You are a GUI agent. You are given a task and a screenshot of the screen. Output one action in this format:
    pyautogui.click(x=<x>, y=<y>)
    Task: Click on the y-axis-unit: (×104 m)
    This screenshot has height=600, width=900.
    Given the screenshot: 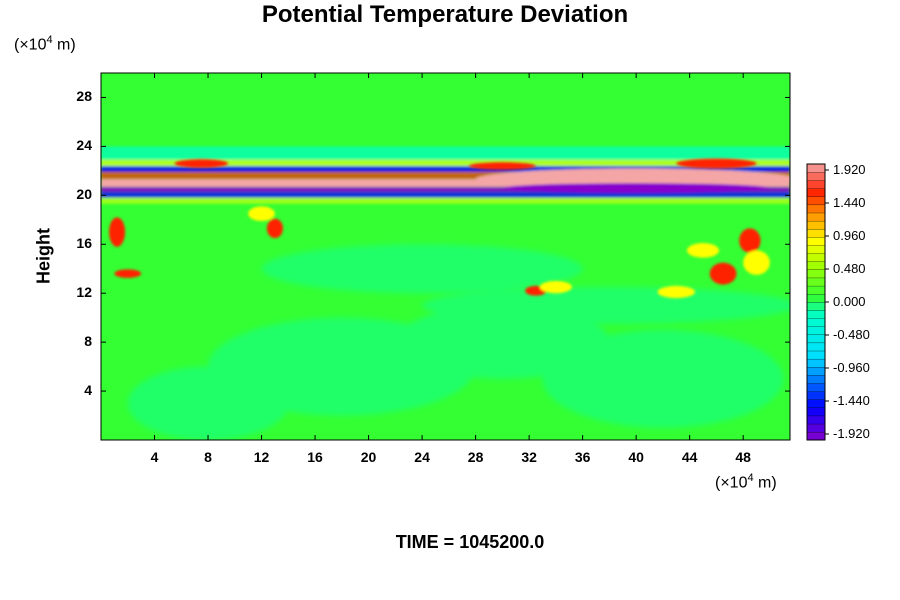 What is the action you would take?
    pyautogui.click(x=45, y=44)
    